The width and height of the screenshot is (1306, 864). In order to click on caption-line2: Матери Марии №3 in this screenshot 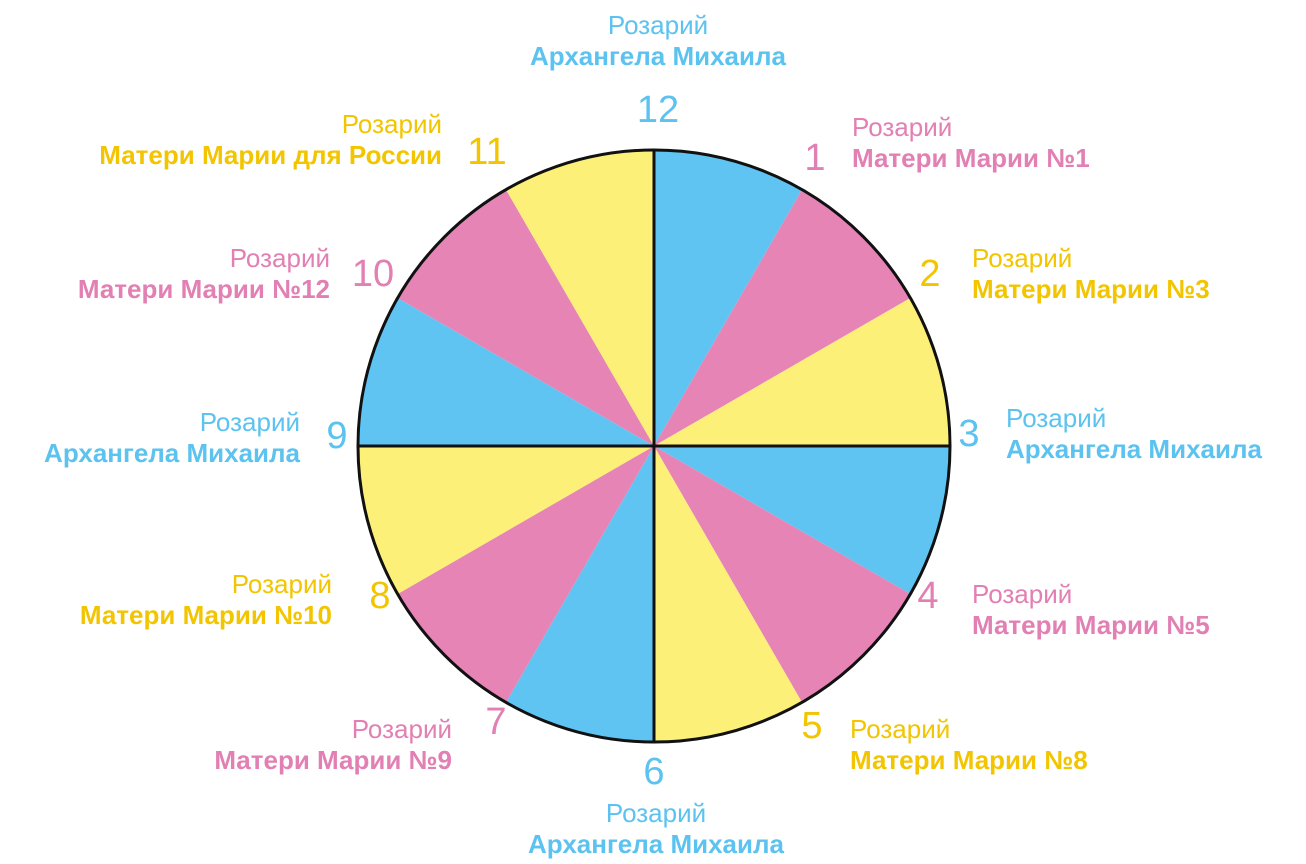, I will do `click(1091, 289)`.